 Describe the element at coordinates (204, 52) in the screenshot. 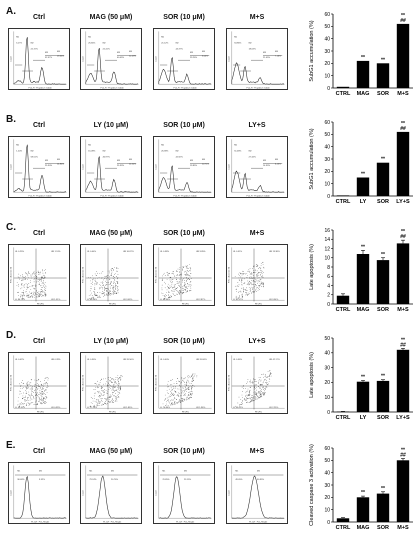

I see `gate-label: M4` at that location.